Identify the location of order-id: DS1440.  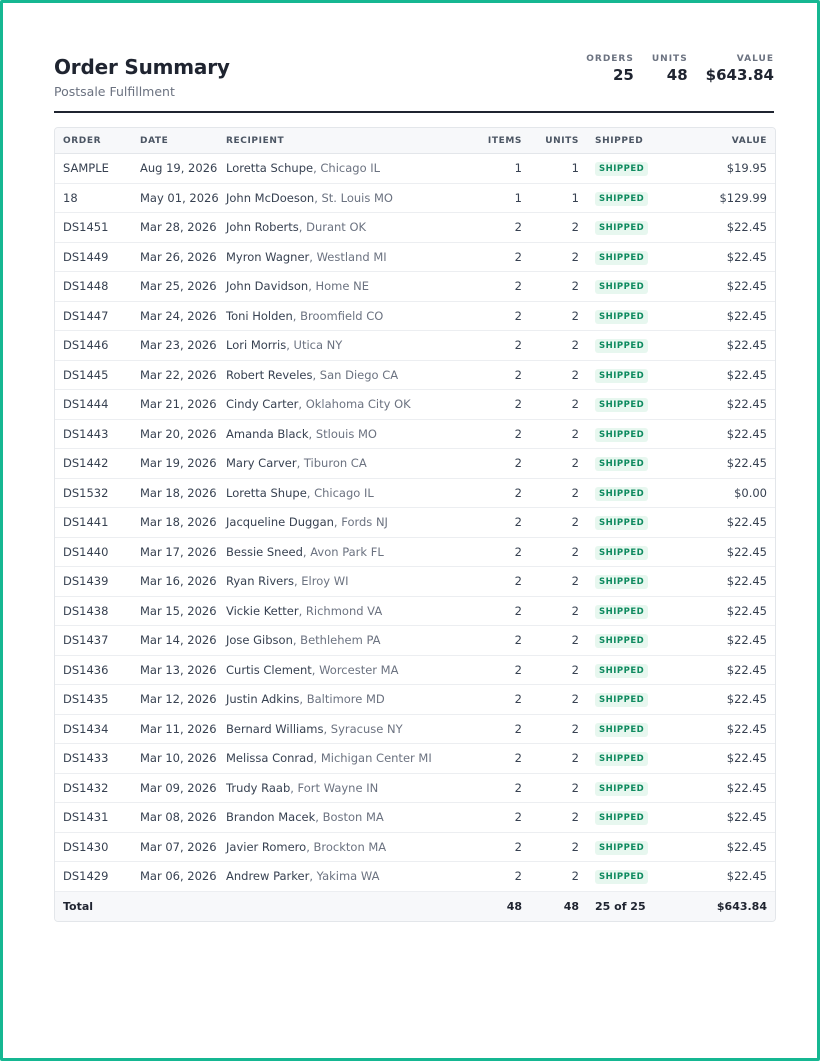
(93, 552).